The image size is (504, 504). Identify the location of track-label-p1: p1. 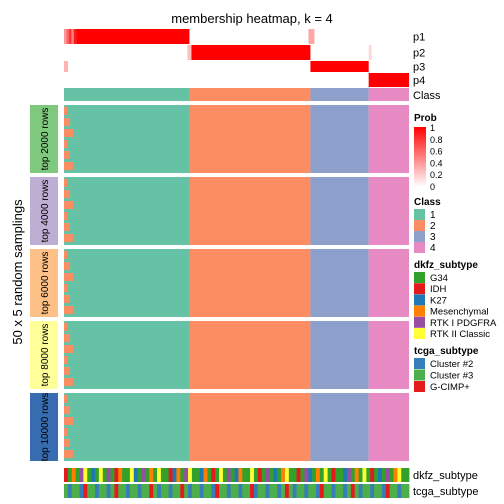
(419, 38).